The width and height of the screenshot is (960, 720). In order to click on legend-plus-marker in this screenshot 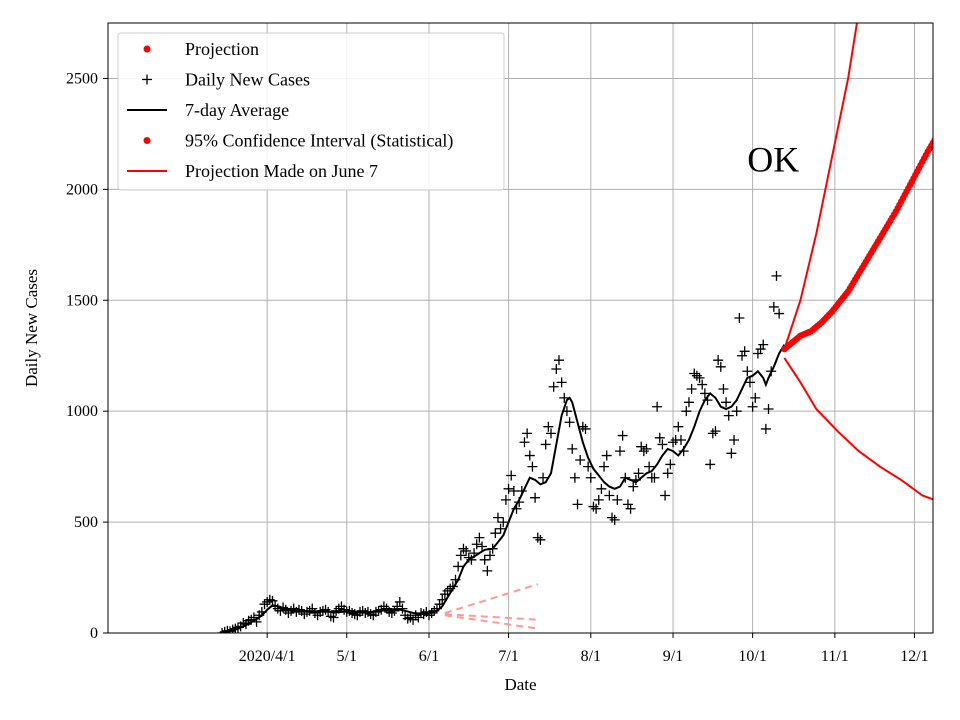, I will do `click(147, 79)`.